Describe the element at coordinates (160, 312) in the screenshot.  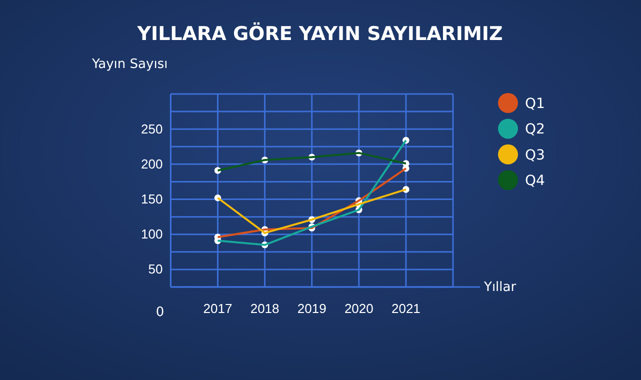
I see `text: 0` at that location.